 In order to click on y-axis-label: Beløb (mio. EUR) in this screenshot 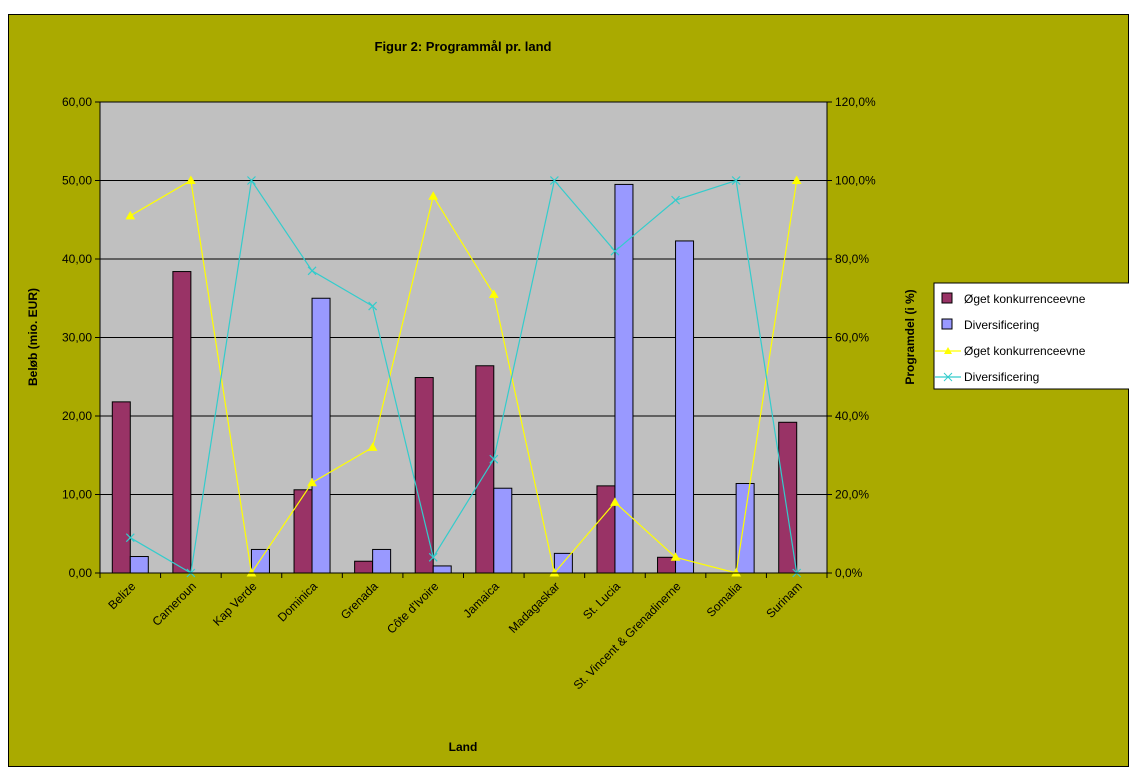, I will do `click(33, 337)`.